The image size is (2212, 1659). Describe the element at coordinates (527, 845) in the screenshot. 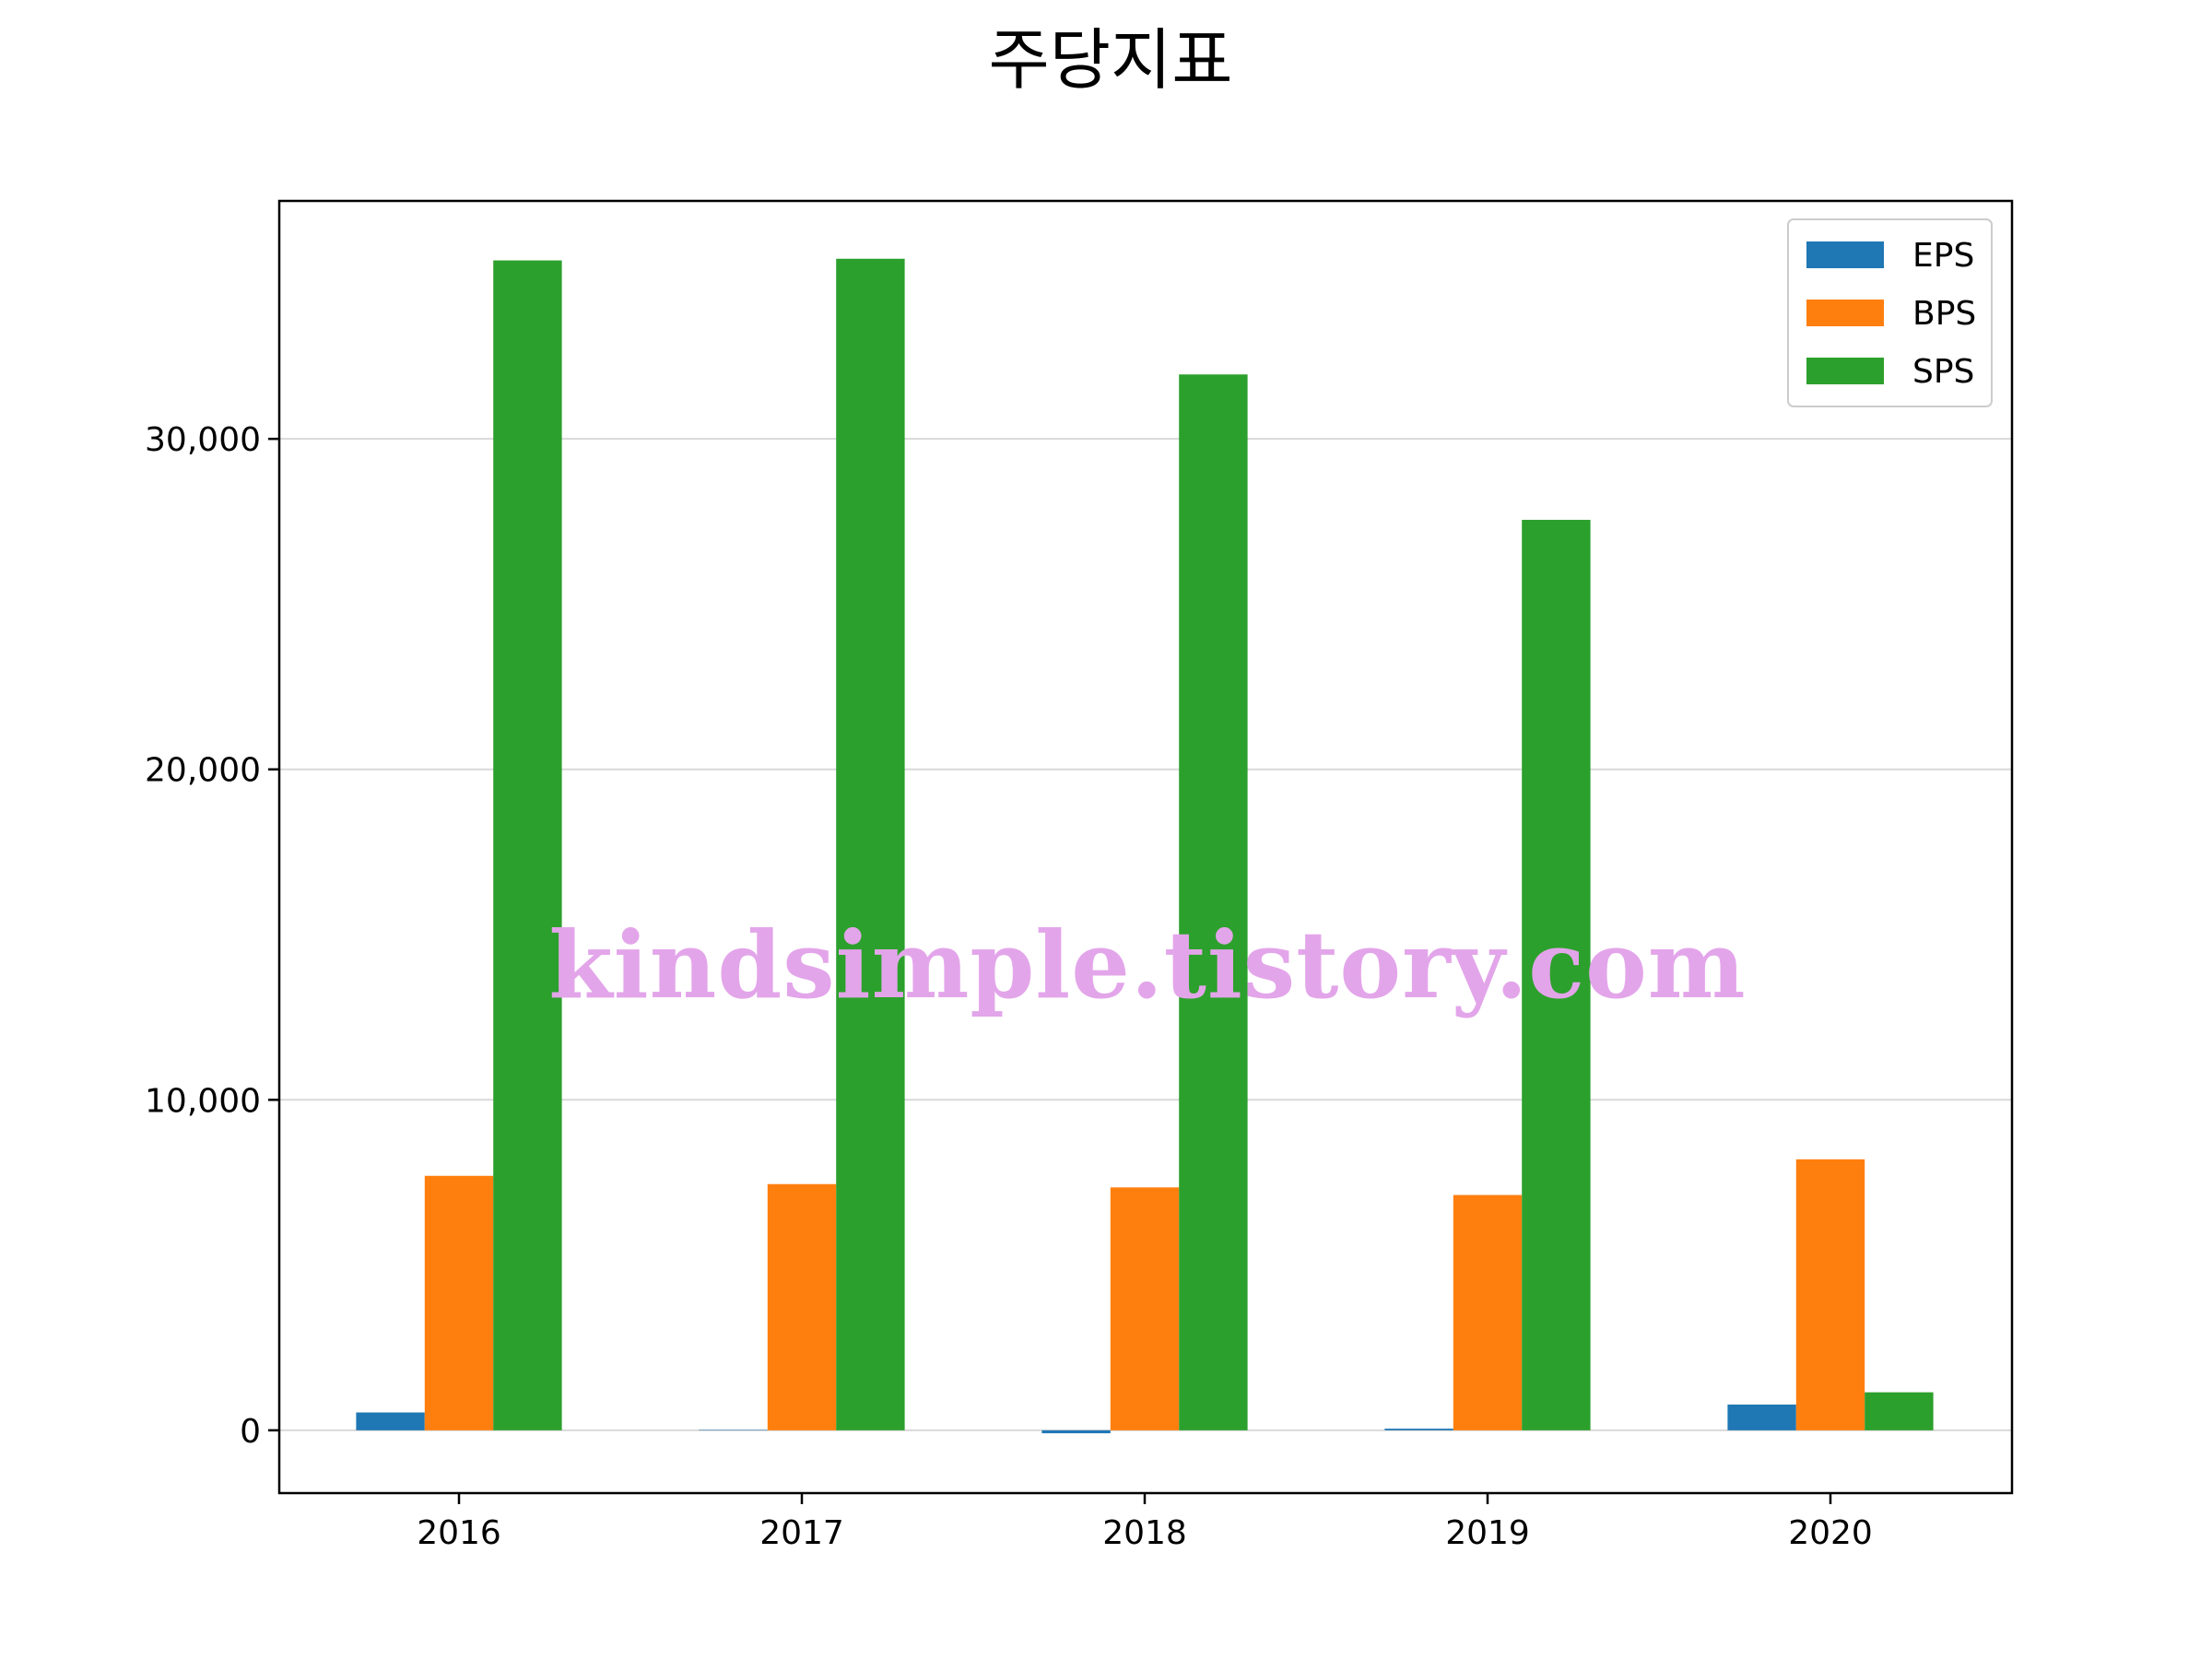

I see `bar-sps-2016` at that location.